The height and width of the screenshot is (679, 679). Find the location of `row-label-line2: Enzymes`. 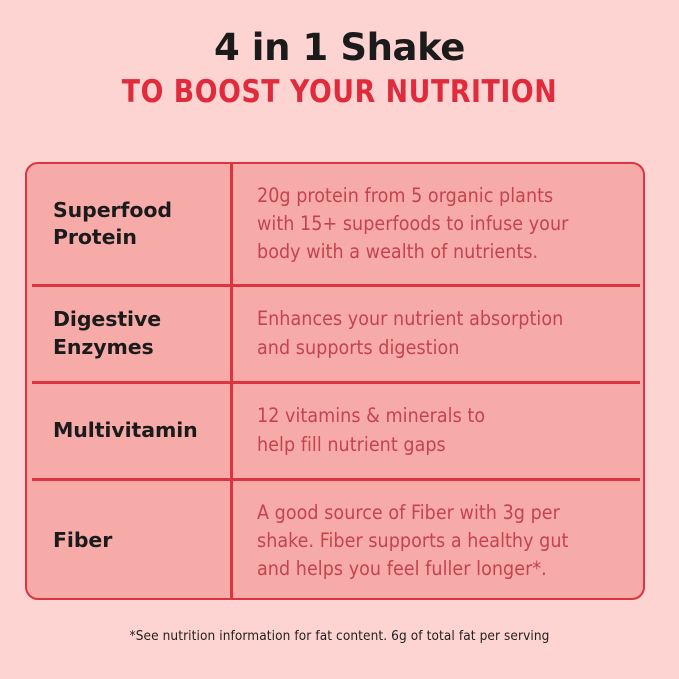

row-label-line2: Enzymes is located at coordinates (103, 346).